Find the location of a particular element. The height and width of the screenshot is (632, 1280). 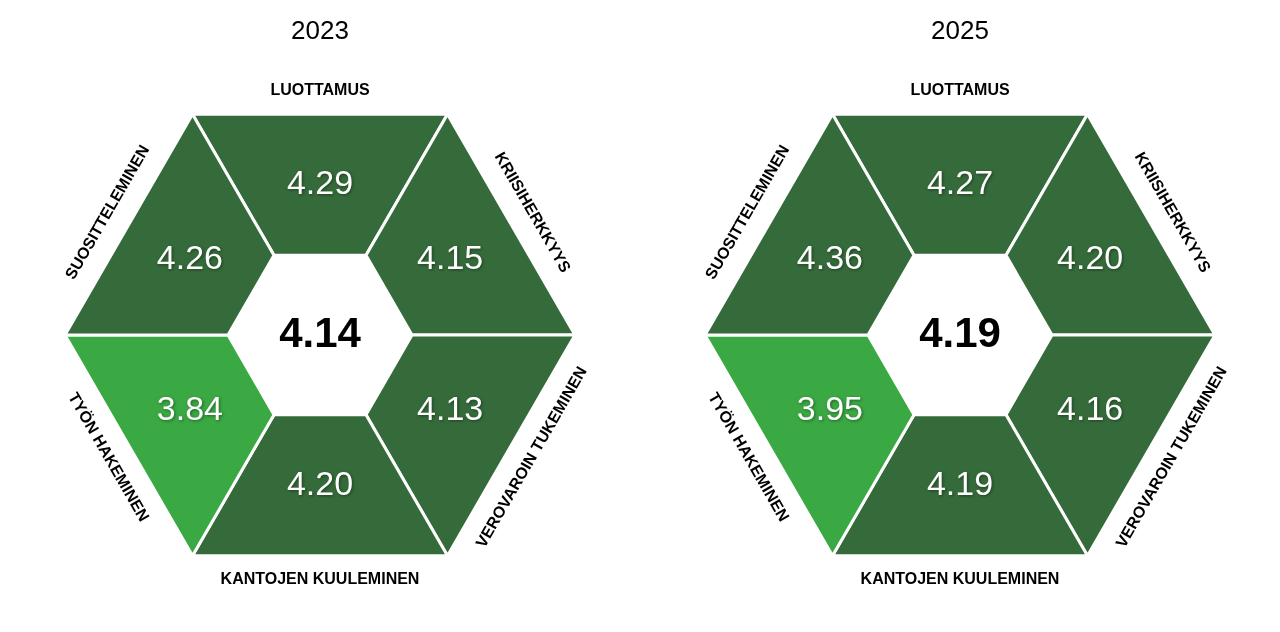

text: 4.19 is located at coordinates (960, 332).